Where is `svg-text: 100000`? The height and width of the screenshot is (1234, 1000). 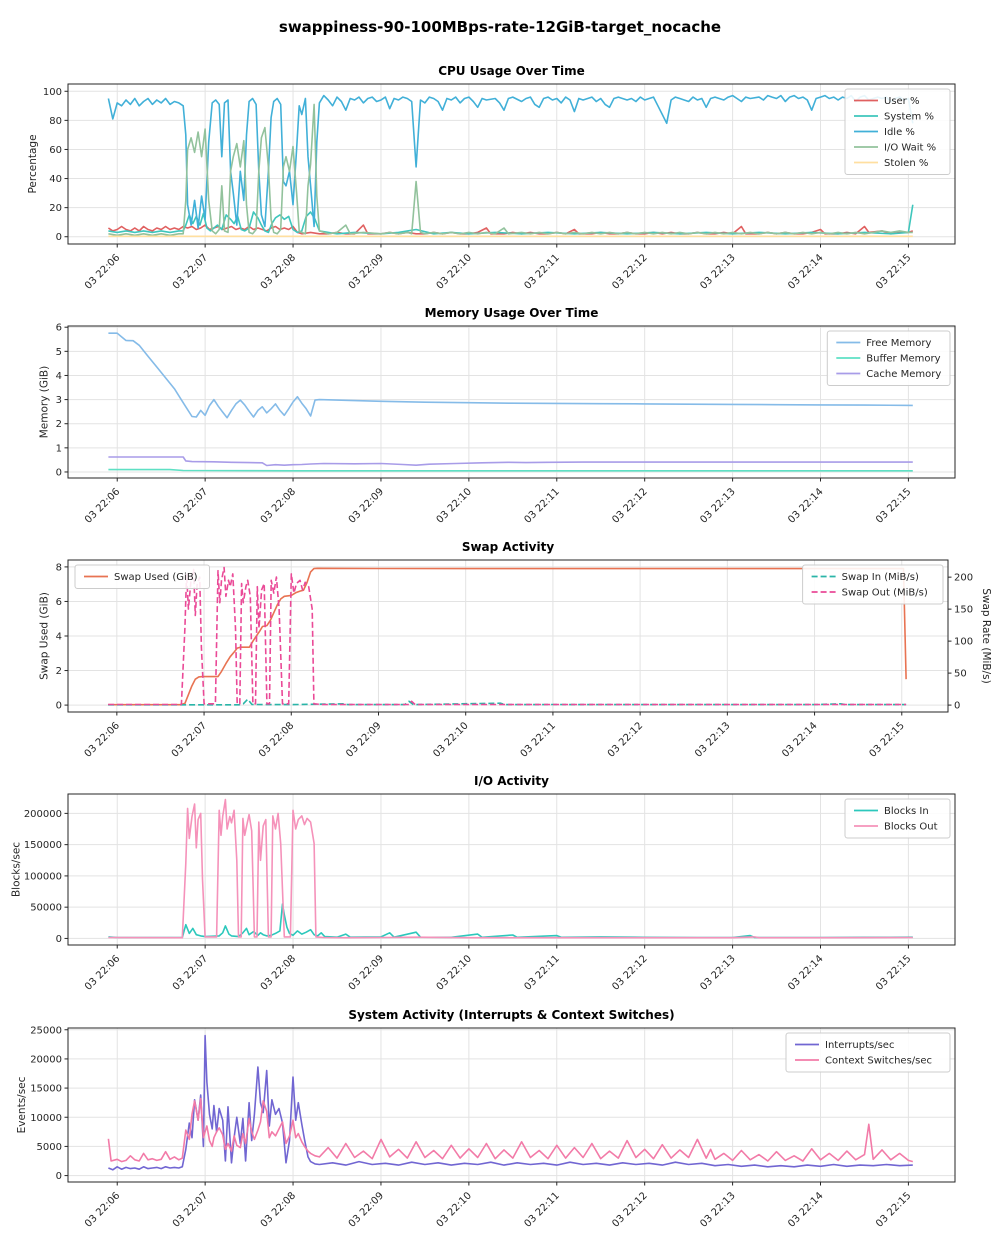 svg-text: 100000 is located at coordinates (43, 876).